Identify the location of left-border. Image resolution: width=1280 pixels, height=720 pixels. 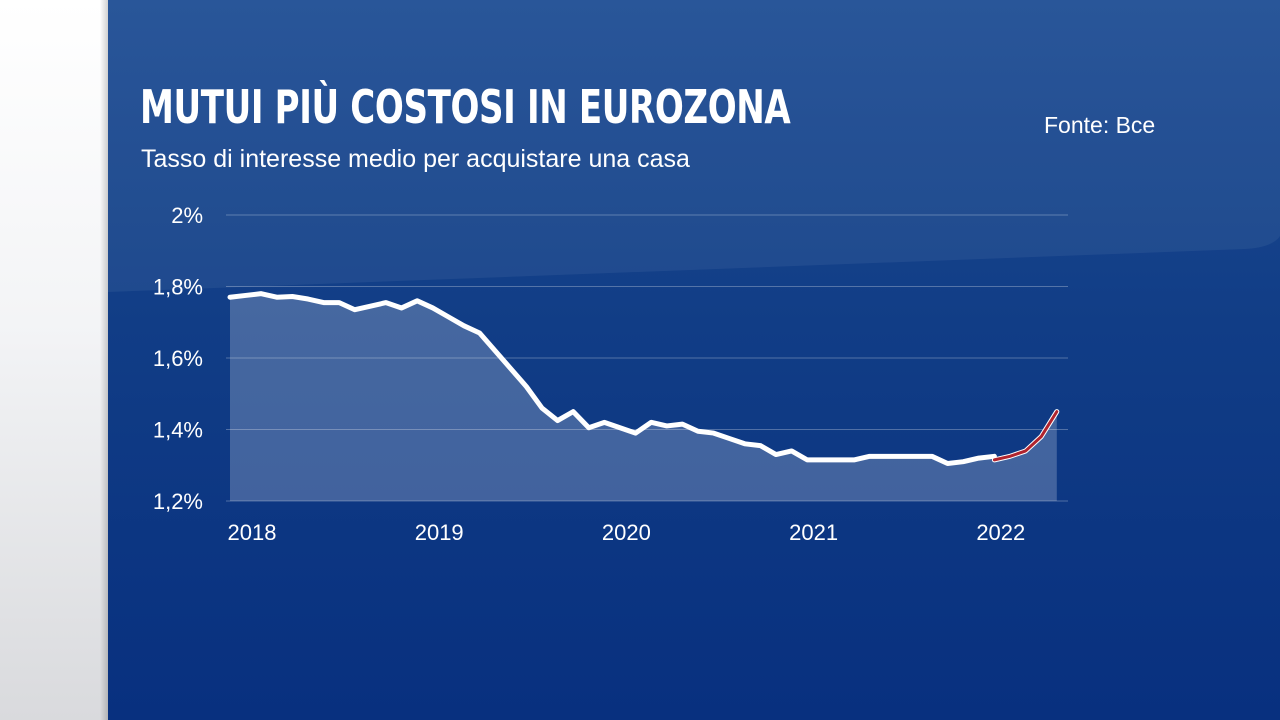
(54, 360).